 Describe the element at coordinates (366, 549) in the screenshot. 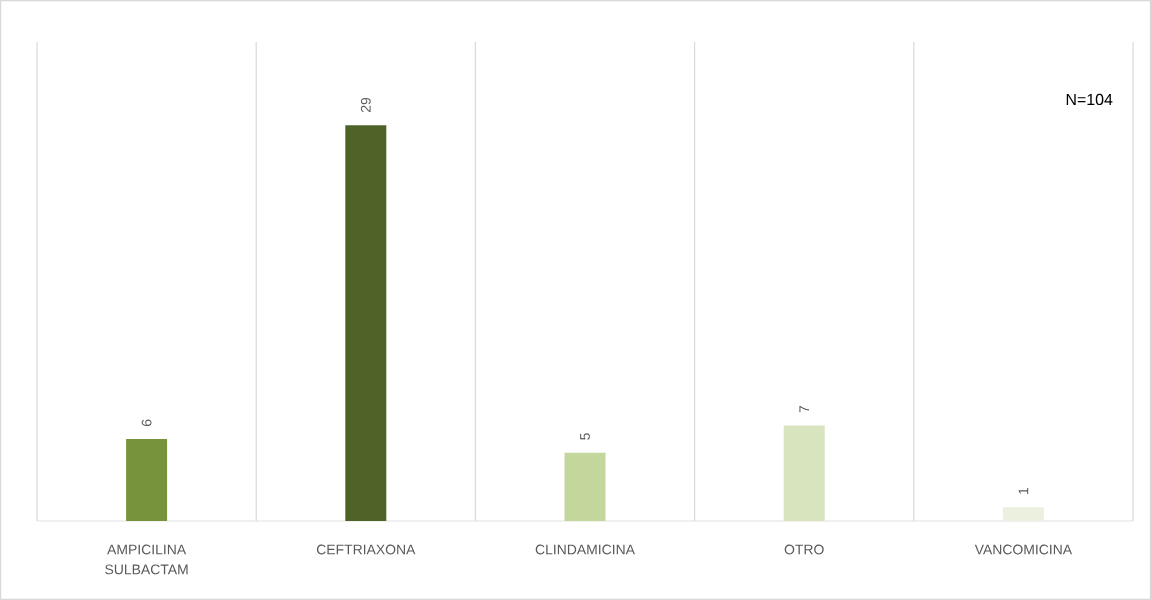

I see `x-tick-label: CEFTRIAXONA` at that location.